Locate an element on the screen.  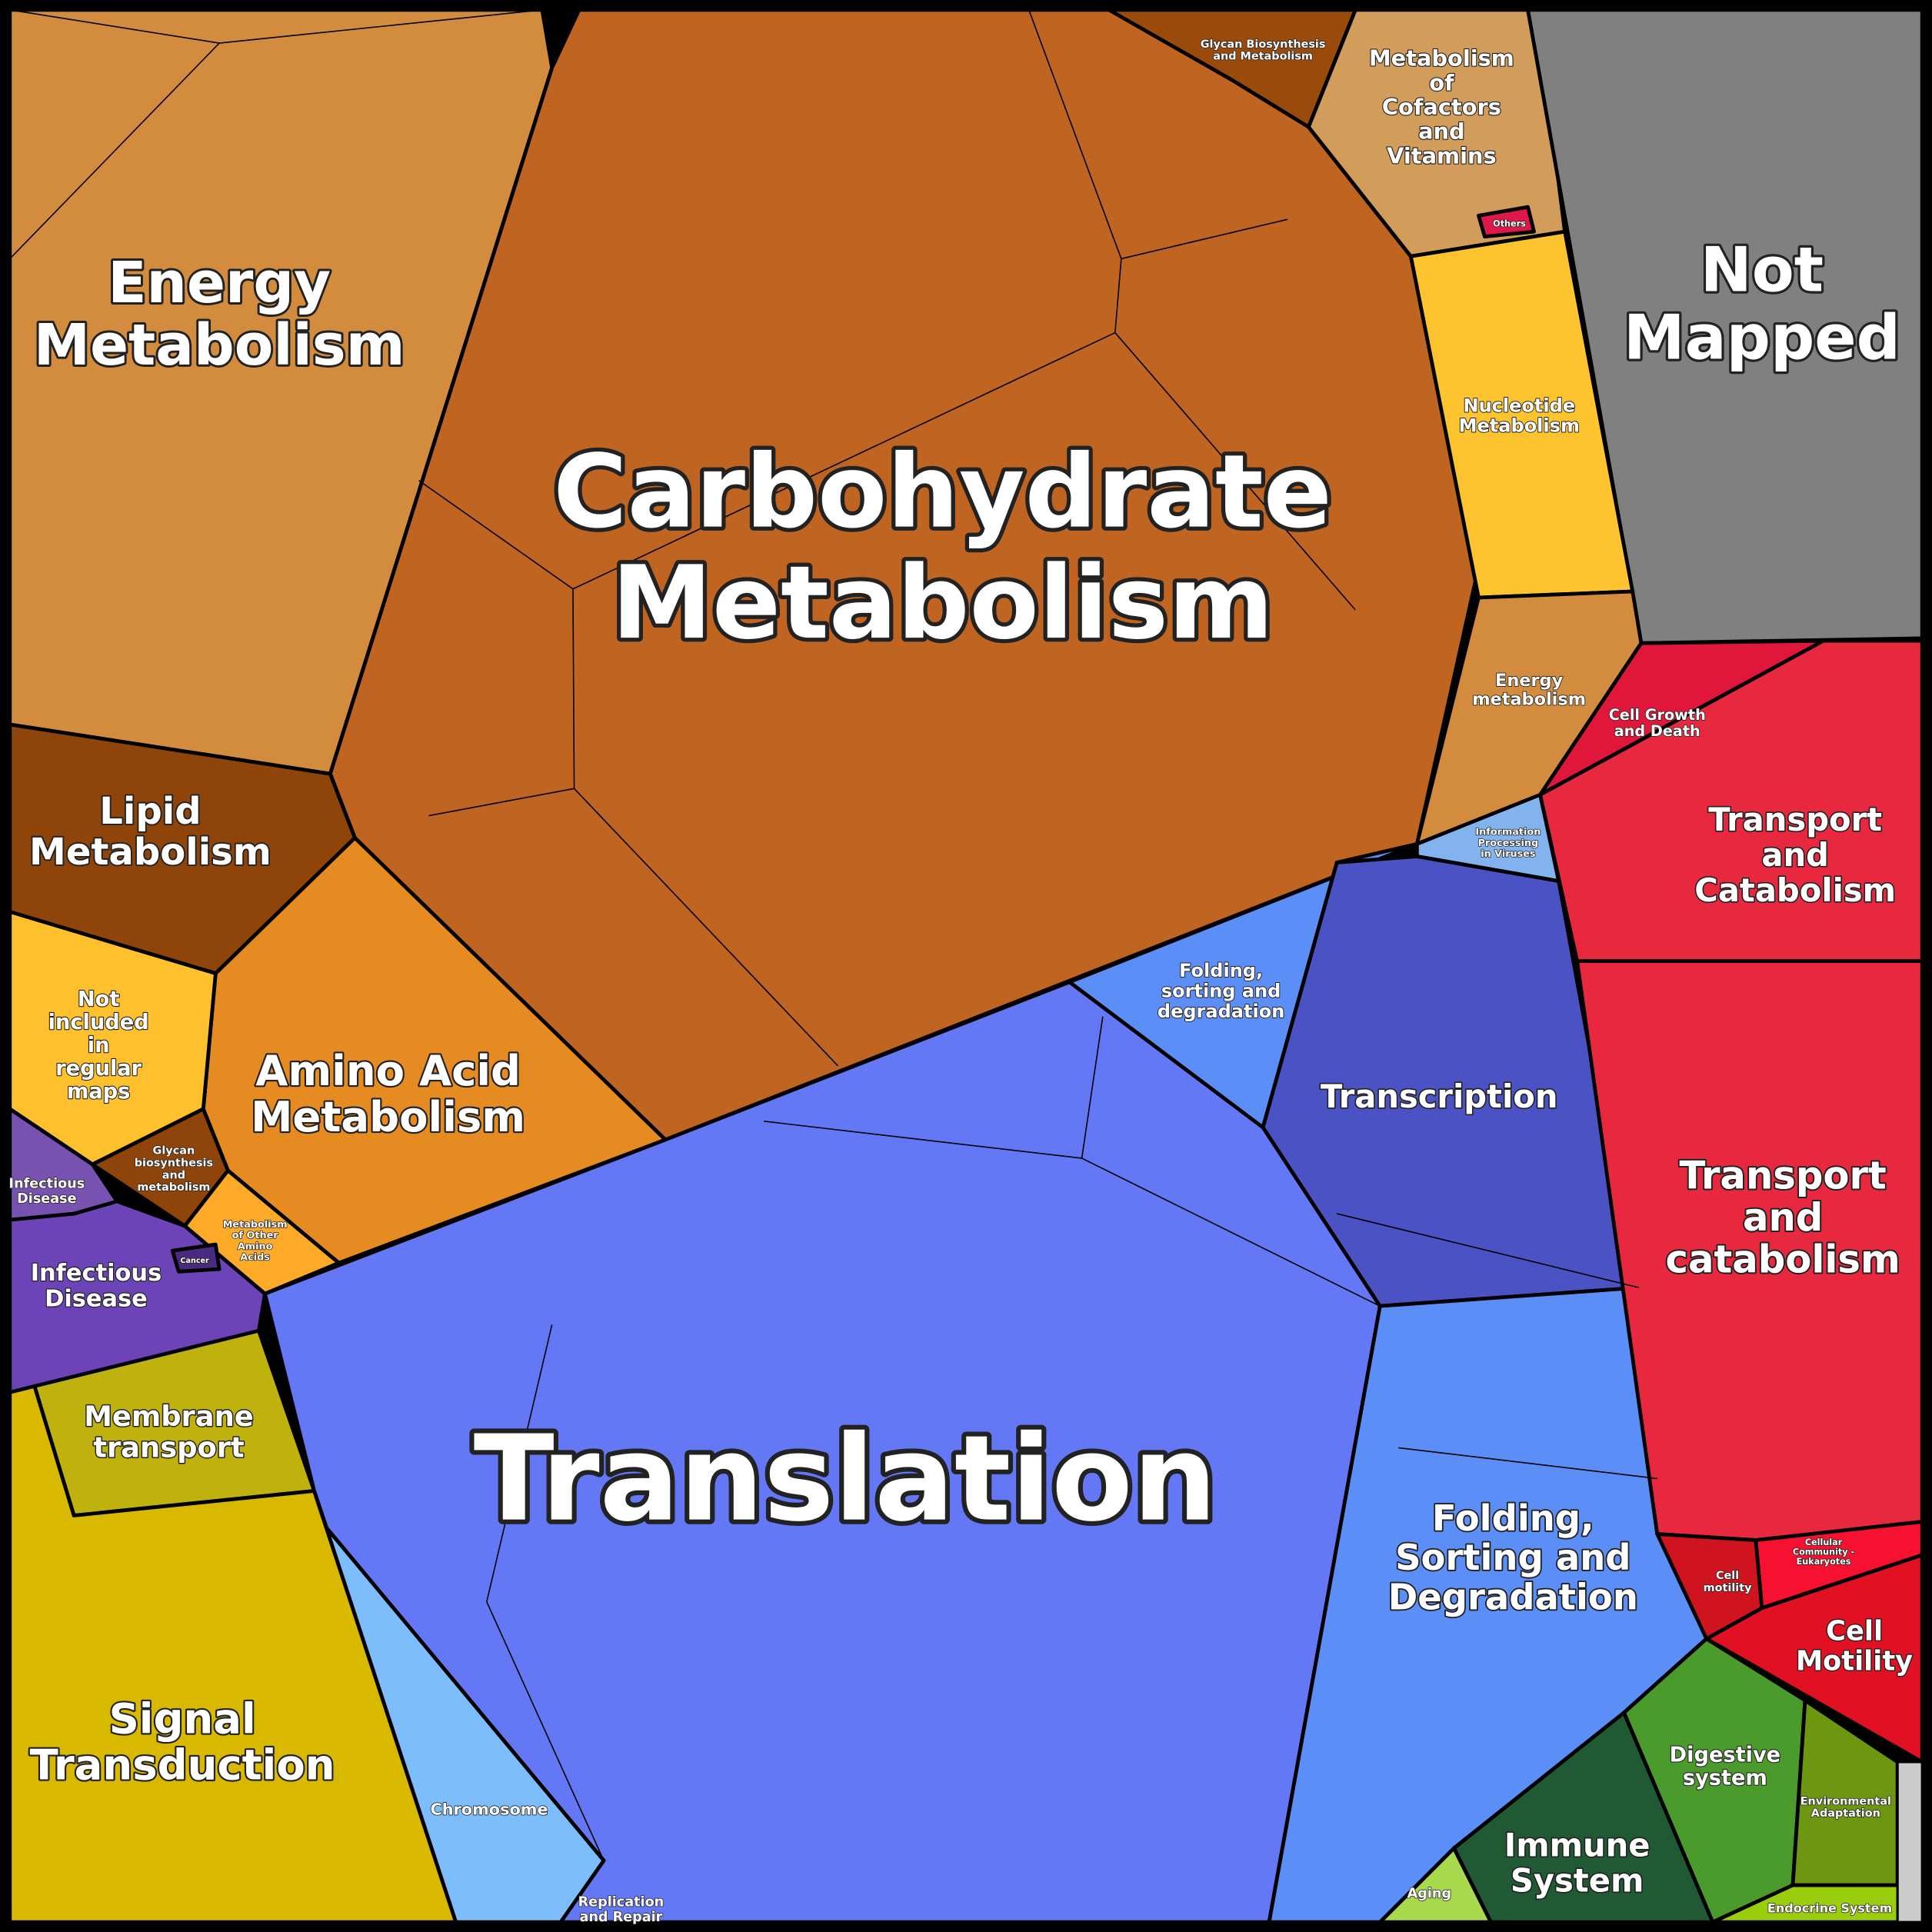
label-line: Degradation is located at coordinates (1513, 1596).